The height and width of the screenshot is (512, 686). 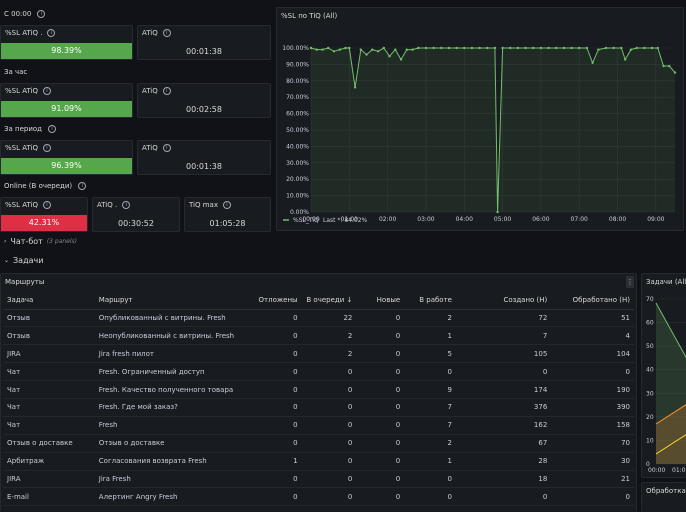 What do you see at coordinates (503, 407) in the screenshot?
I see `table-cell: 376` at bounding box center [503, 407].